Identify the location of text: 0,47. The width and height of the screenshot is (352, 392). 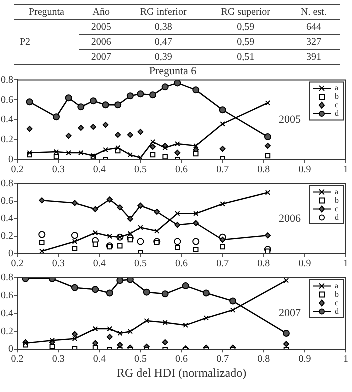
(163, 42).